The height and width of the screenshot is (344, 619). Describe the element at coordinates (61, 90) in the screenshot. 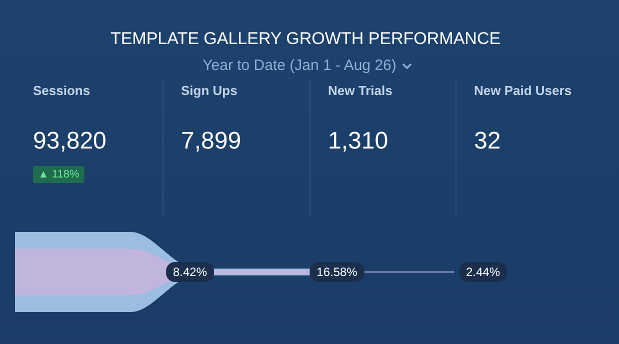

I see `category-label: Sessions` at that location.